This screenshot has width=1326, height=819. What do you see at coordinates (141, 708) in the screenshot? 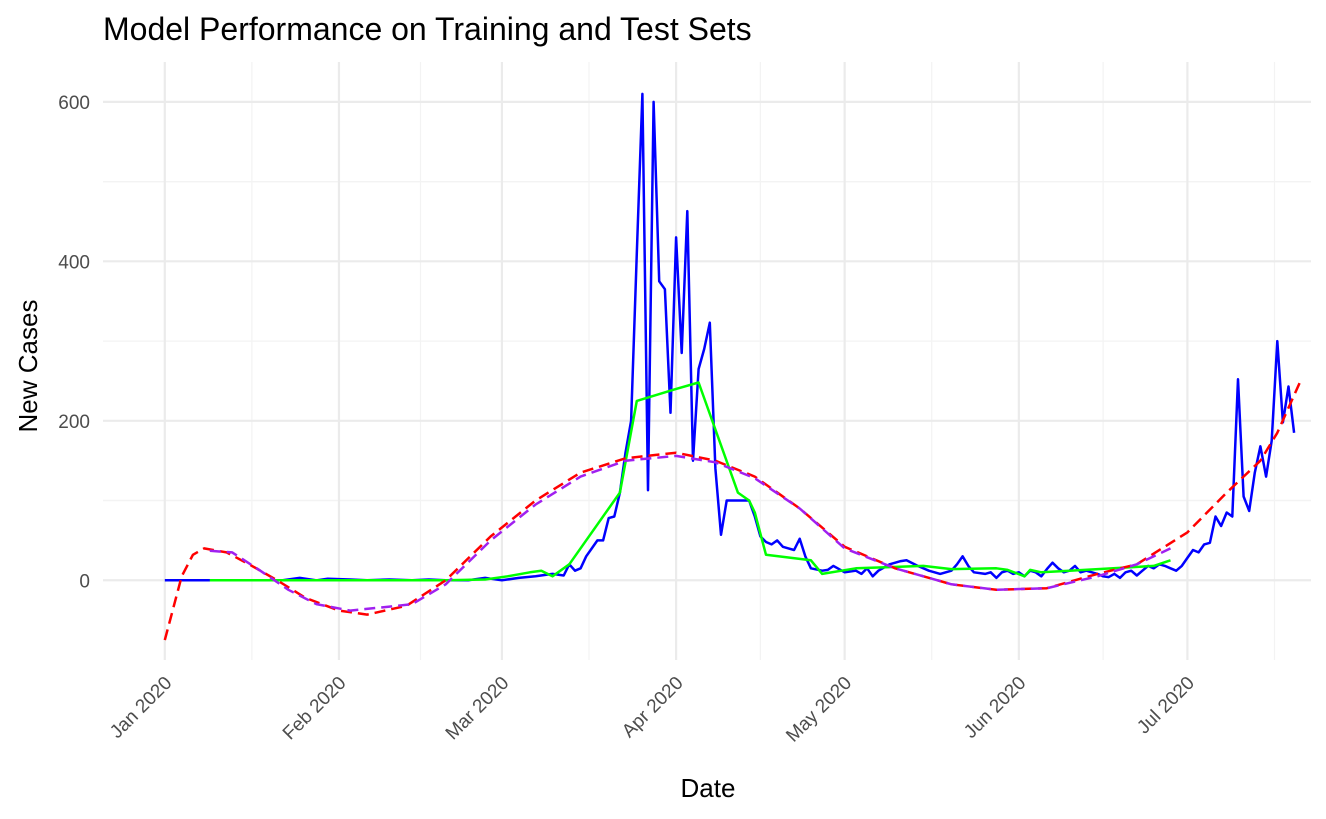
I see `x-tick-label: Jan 2020` at bounding box center [141, 708].